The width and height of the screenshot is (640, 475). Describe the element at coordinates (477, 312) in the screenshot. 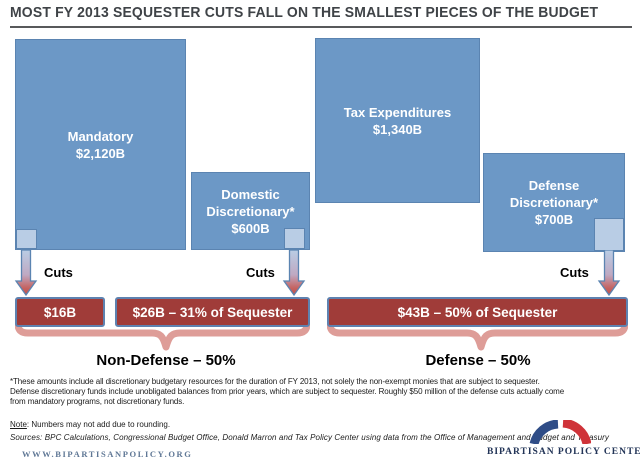

I see `cut-bar-defense: $43B – 50% of Sequester` at that location.